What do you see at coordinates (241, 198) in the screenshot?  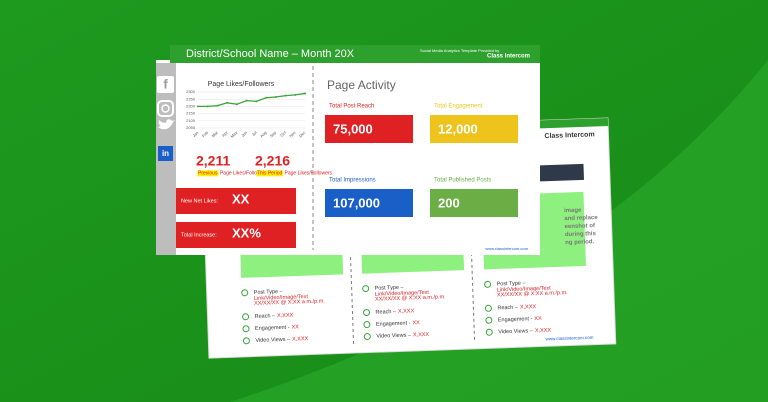 I see `summary-value: XX` at bounding box center [241, 198].